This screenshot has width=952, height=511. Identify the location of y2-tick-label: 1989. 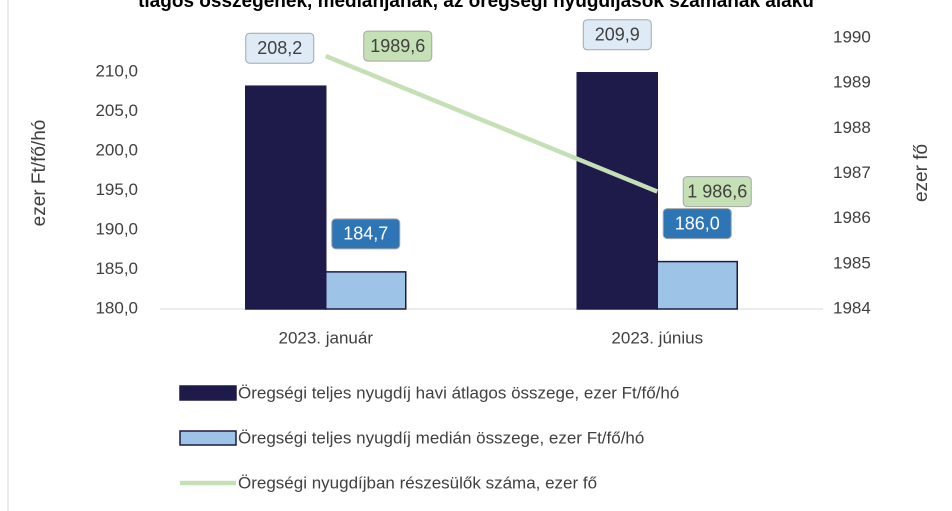
(852, 82).